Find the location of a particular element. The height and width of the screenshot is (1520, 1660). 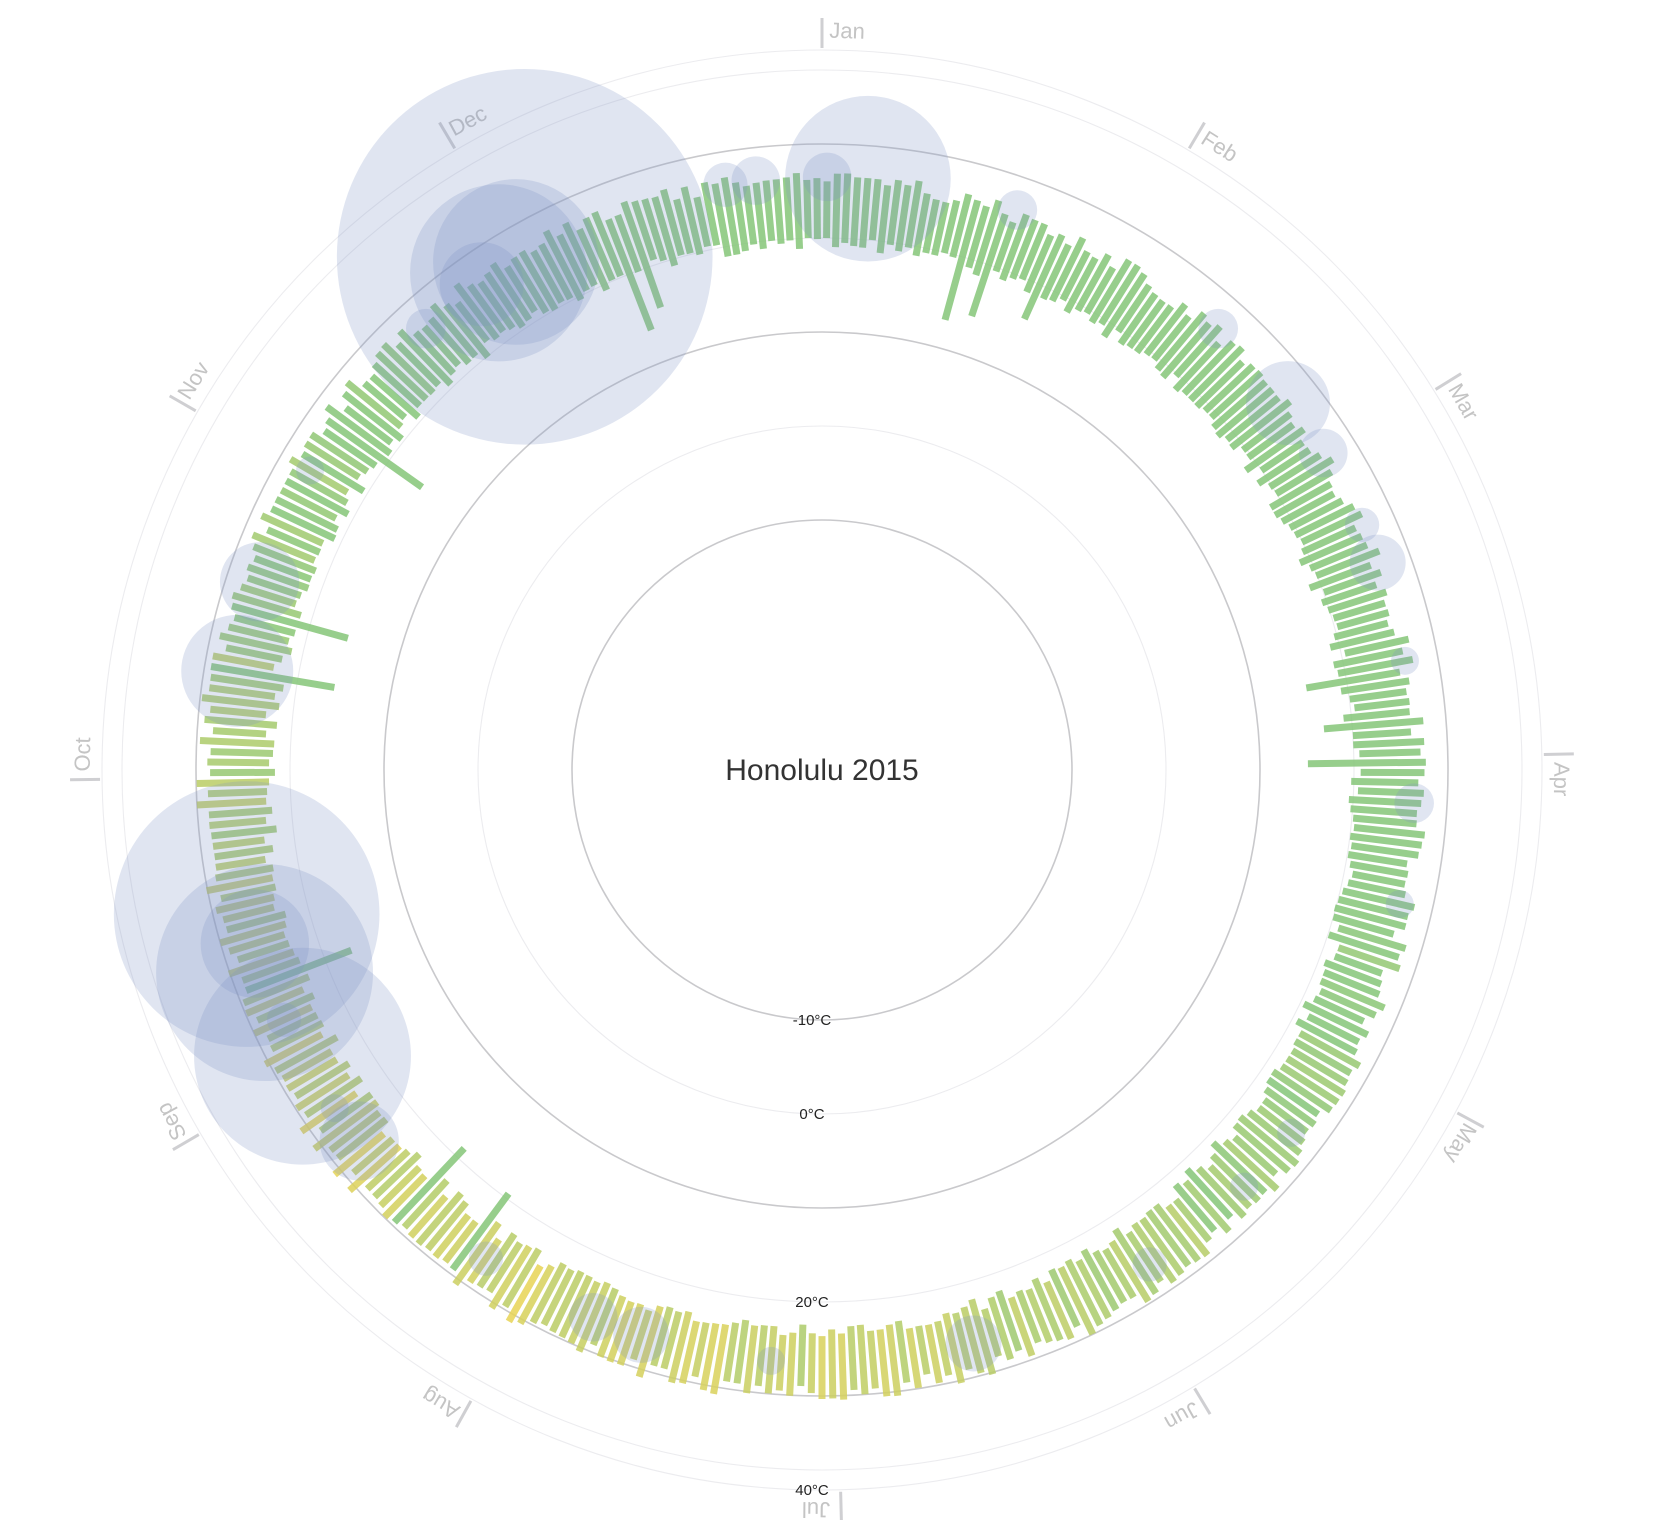

month-label: Feb is located at coordinates (1219, 146).